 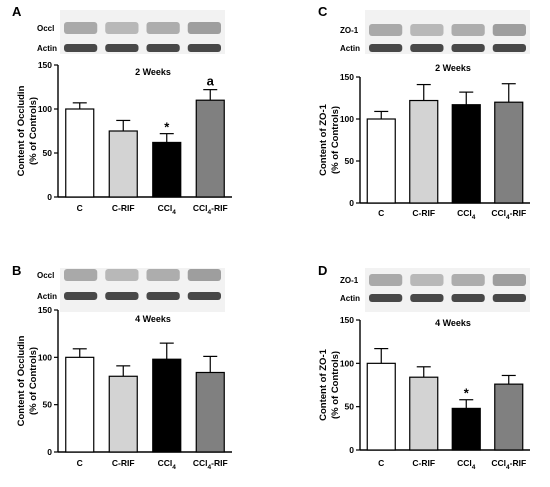 What do you see at coordinates (17, 11) in the screenshot?
I see `panel-letter: A` at bounding box center [17, 11].